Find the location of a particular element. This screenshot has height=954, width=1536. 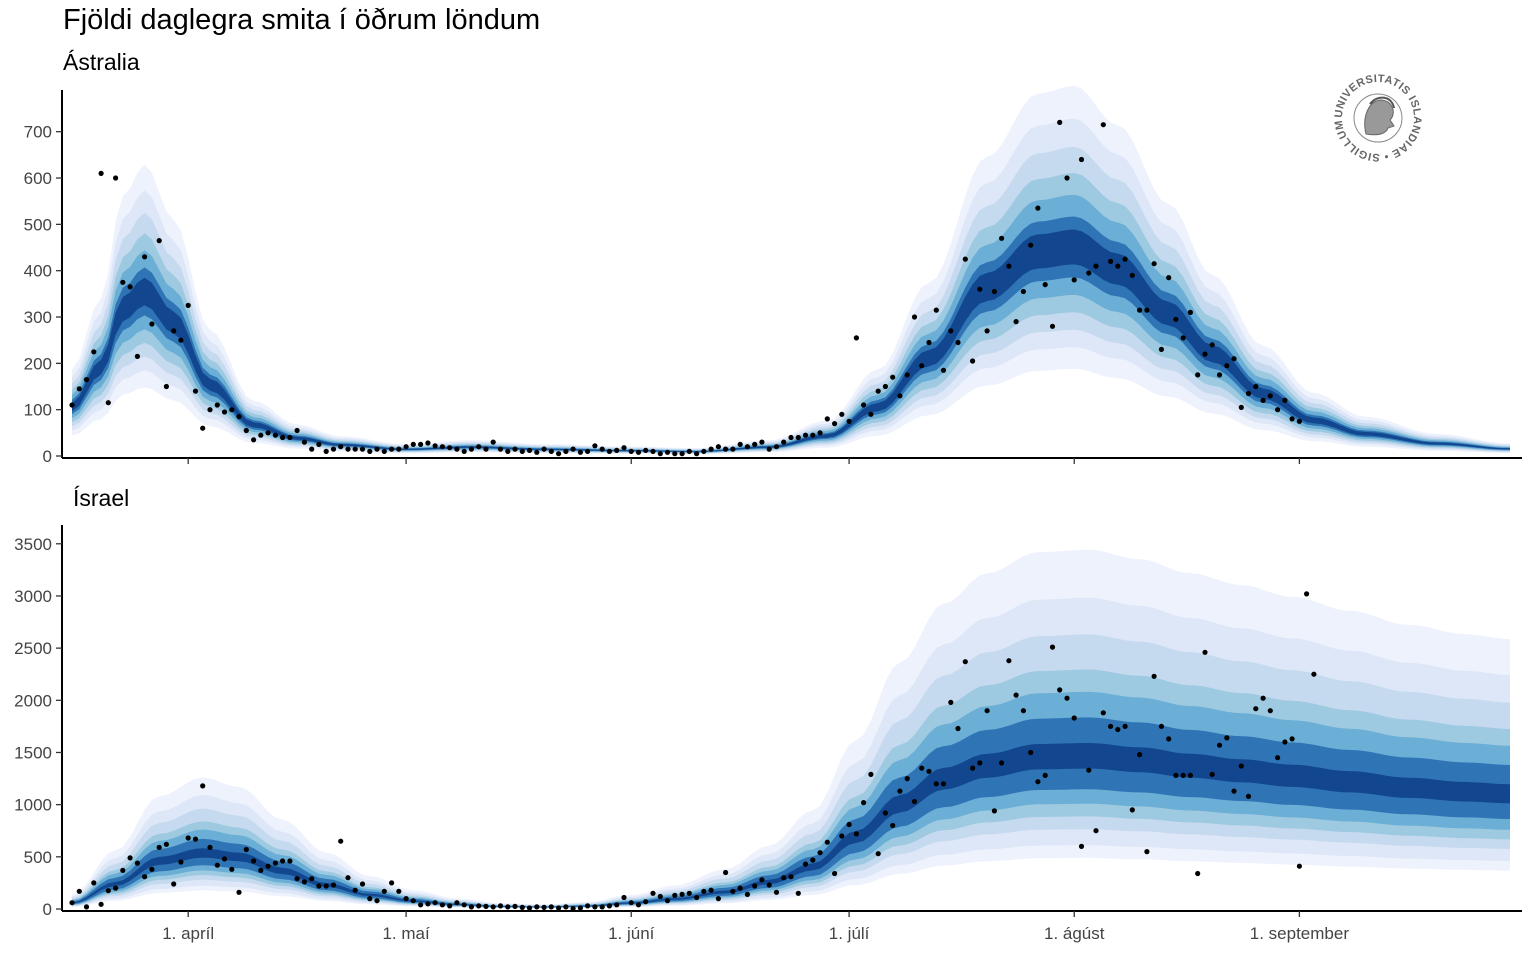

y-tick-label: 0 is located at coordinates (47, 909).